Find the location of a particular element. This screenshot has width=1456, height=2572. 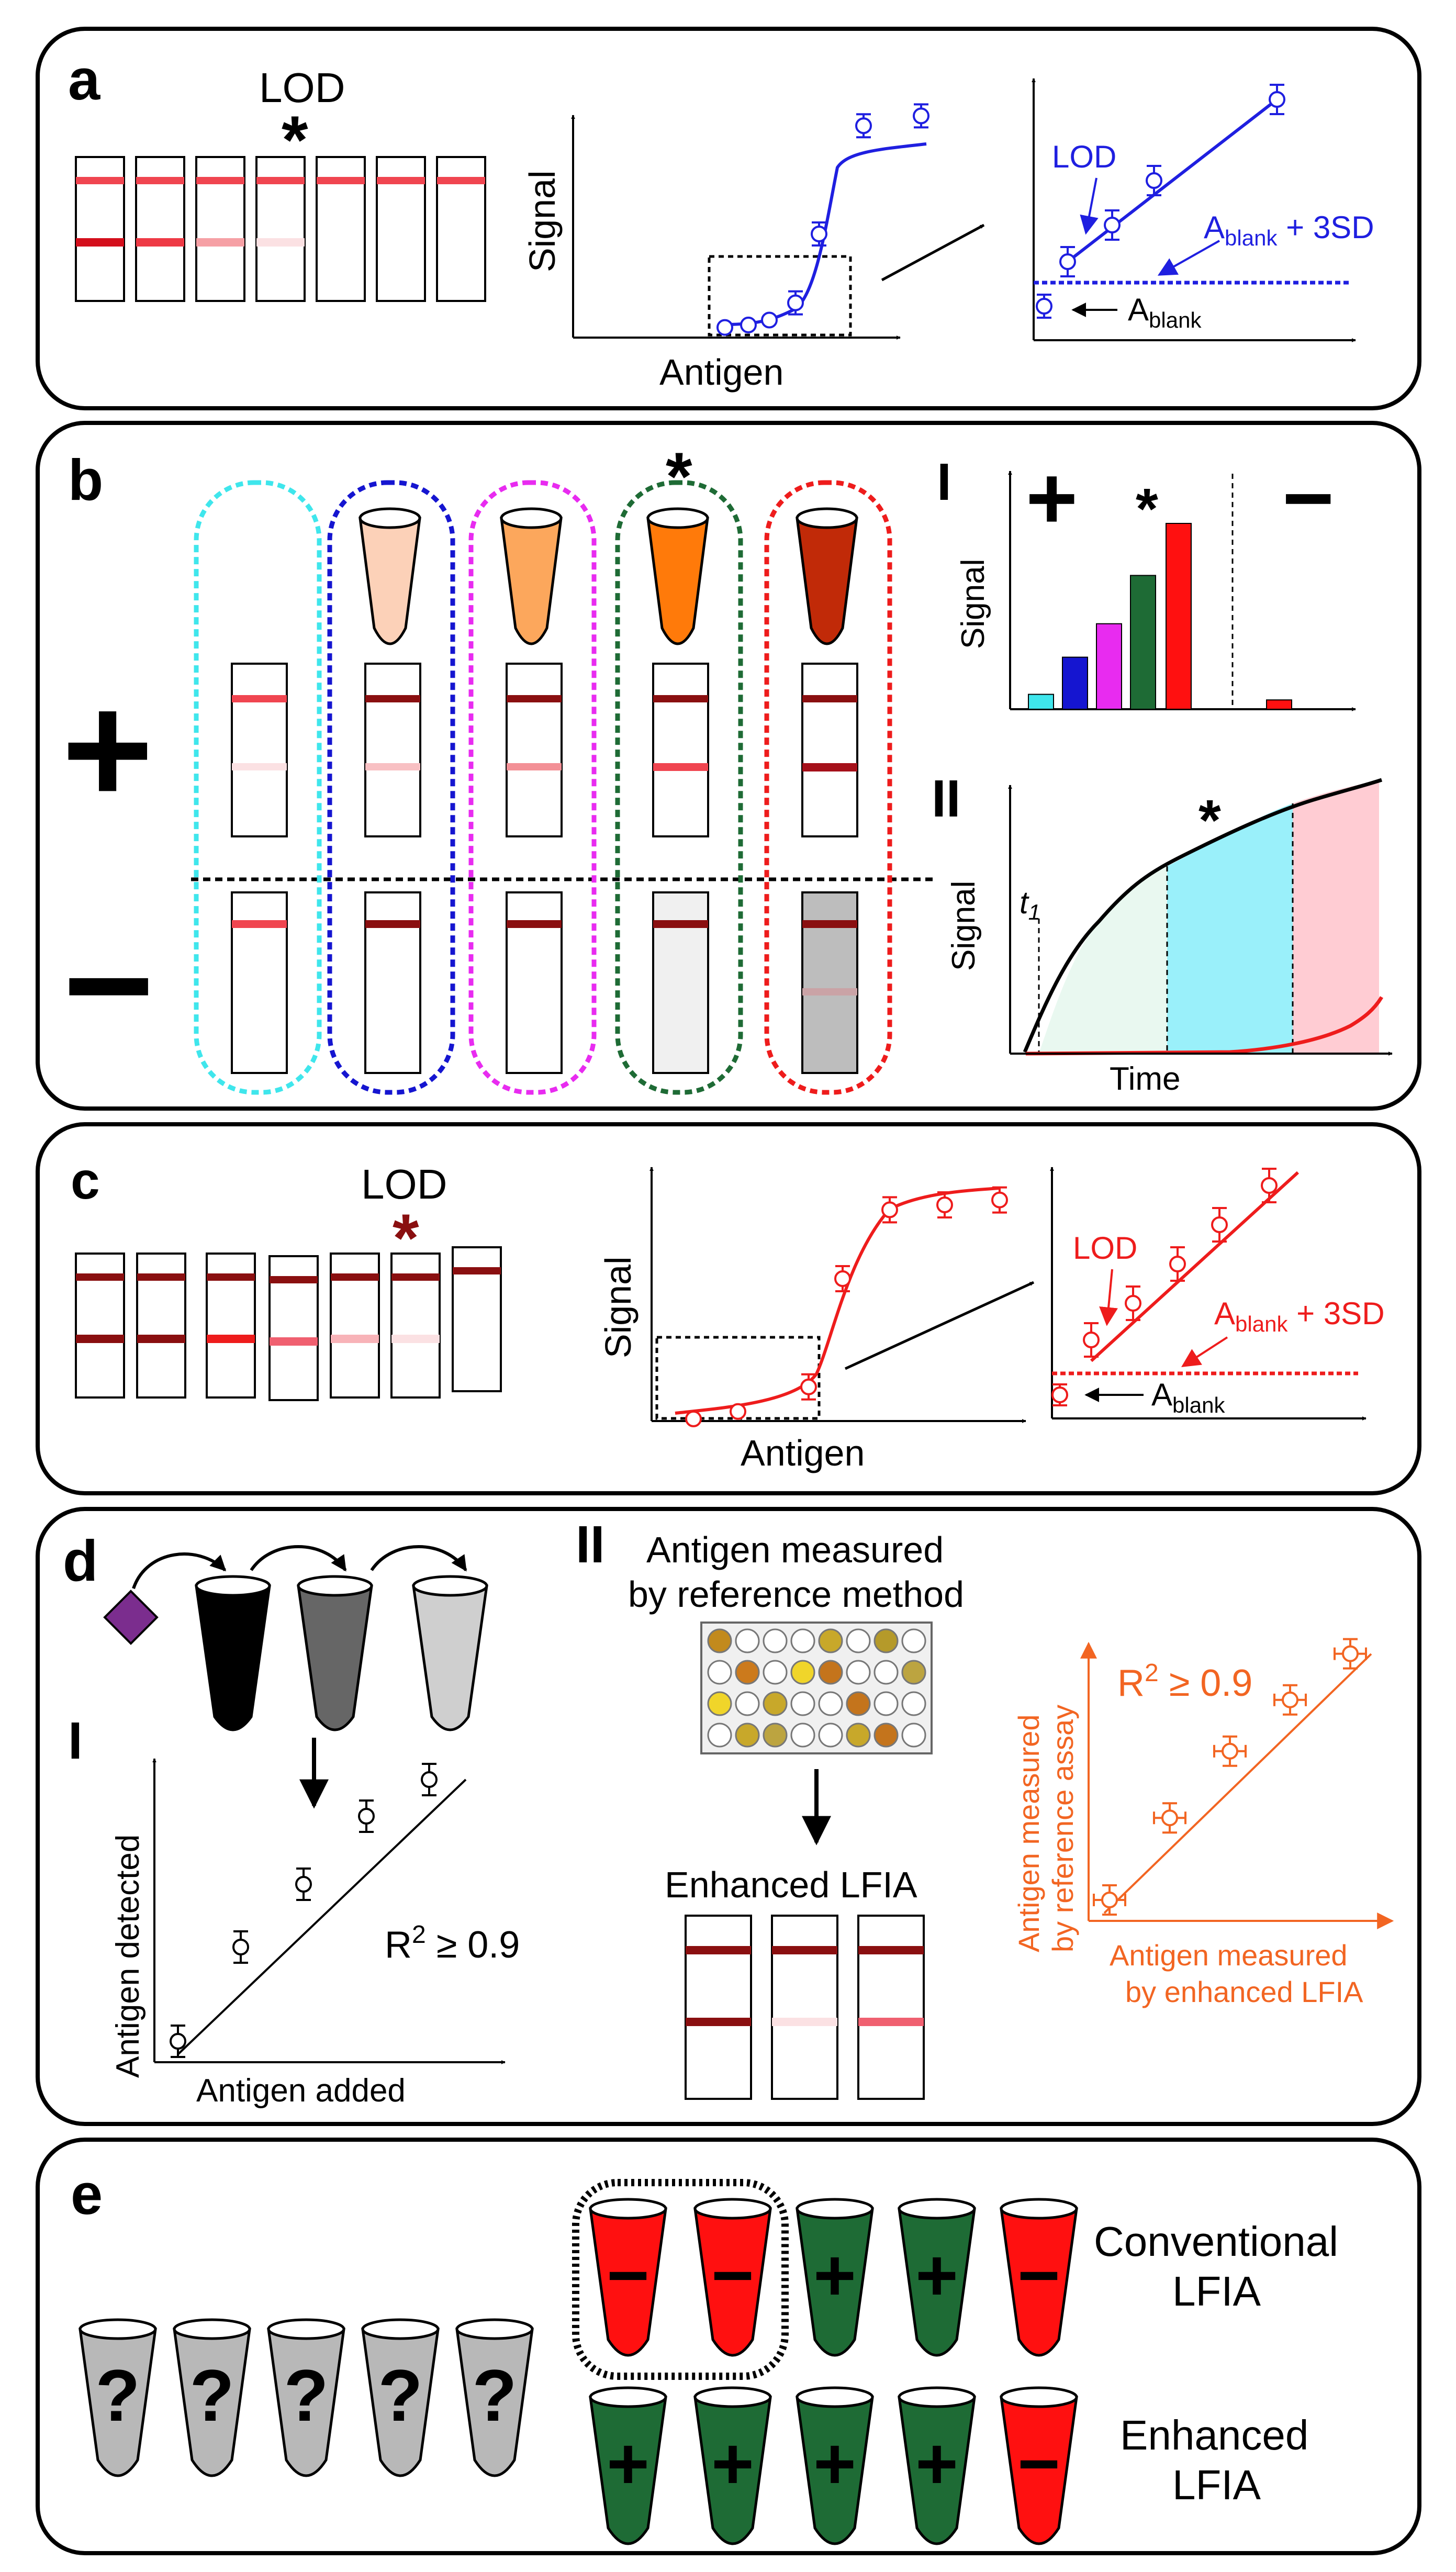

zoom-a-points is located at coordinates (1160, 201).